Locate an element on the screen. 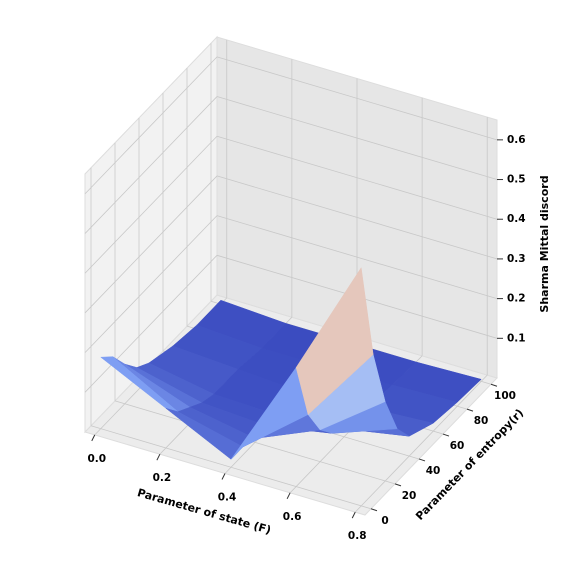  x-tick-label: 0.2 is located at coordinates (162, 478).